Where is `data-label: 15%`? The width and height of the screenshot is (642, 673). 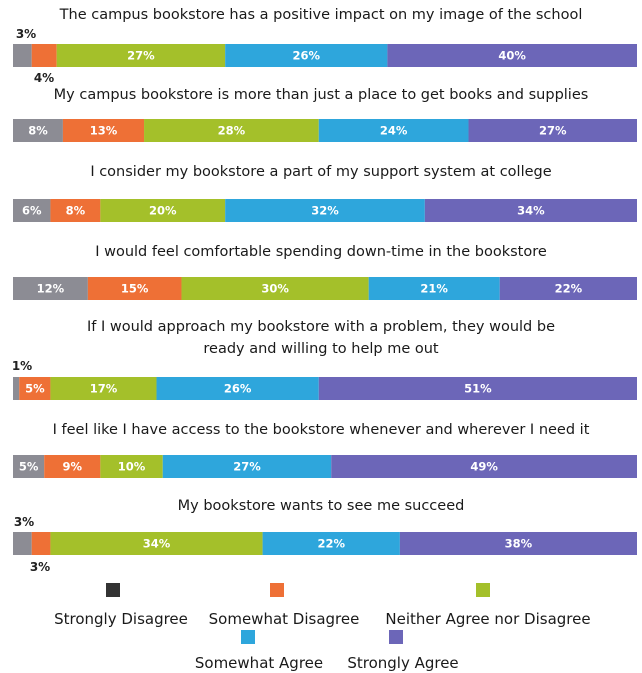
data-label: 15% is located at coordinates (135, 289).